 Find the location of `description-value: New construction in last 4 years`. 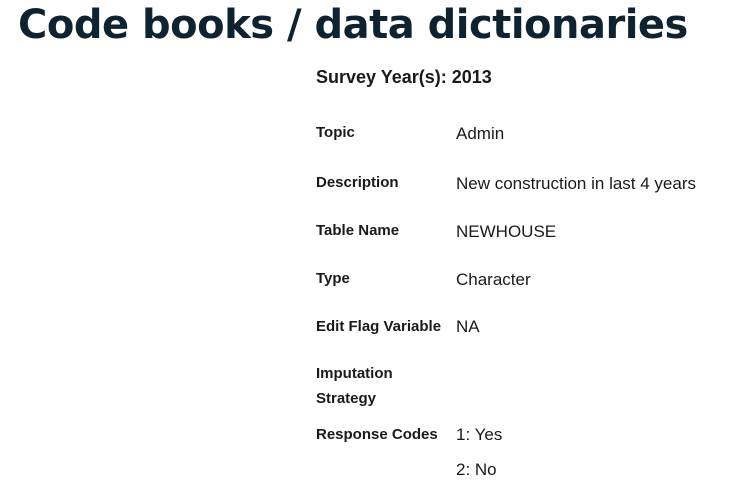

description-value: New construction in last 4 years is located at coordinates (576, 183).